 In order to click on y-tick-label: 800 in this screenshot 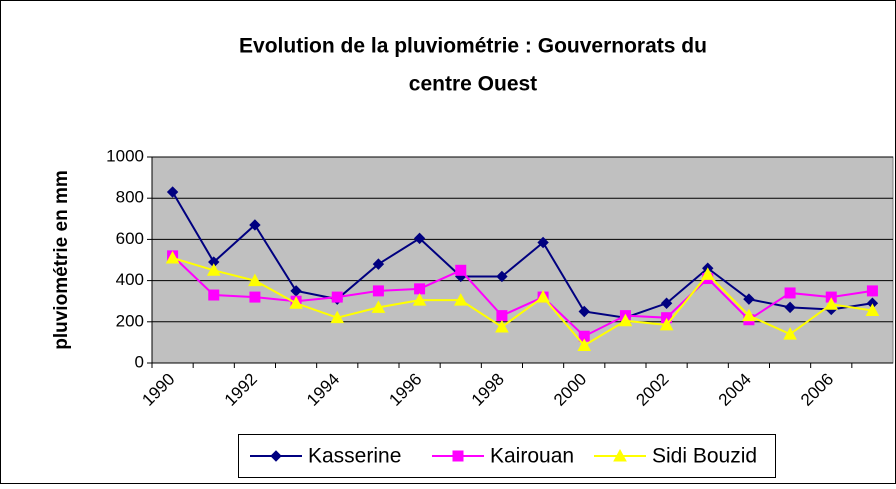, I will do `click(130, 197)`.